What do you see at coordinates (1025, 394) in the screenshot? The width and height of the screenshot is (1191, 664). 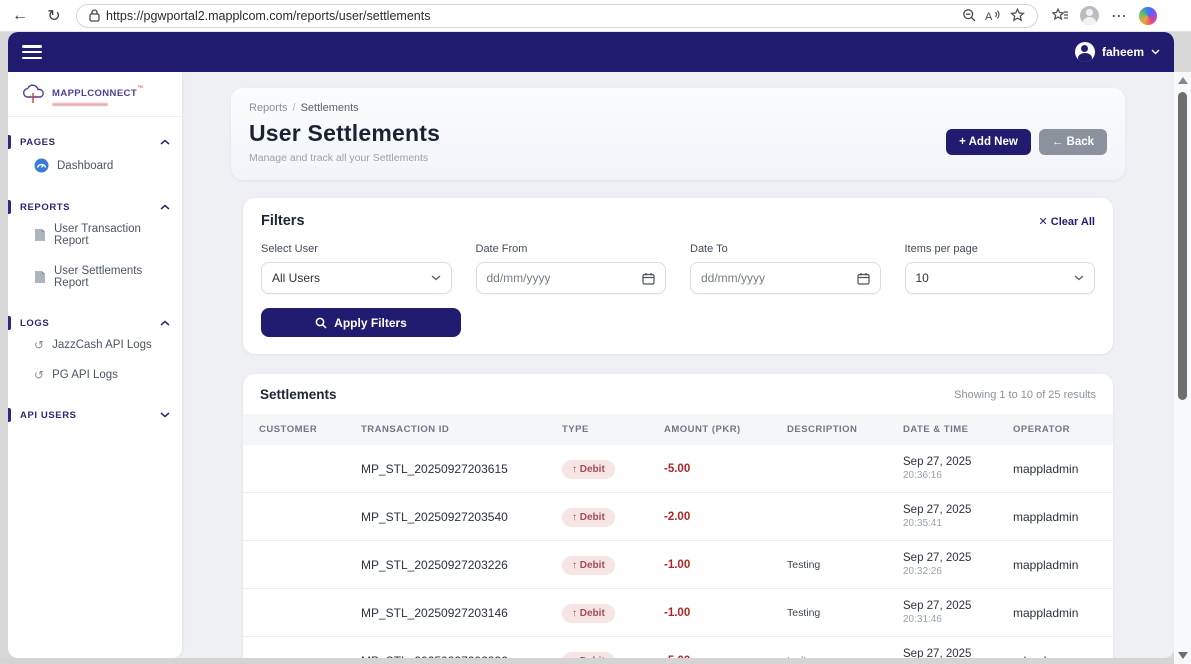 I see `results-count: Showing 1 to 10 of 25 results` at bounding box center [1025, 394].